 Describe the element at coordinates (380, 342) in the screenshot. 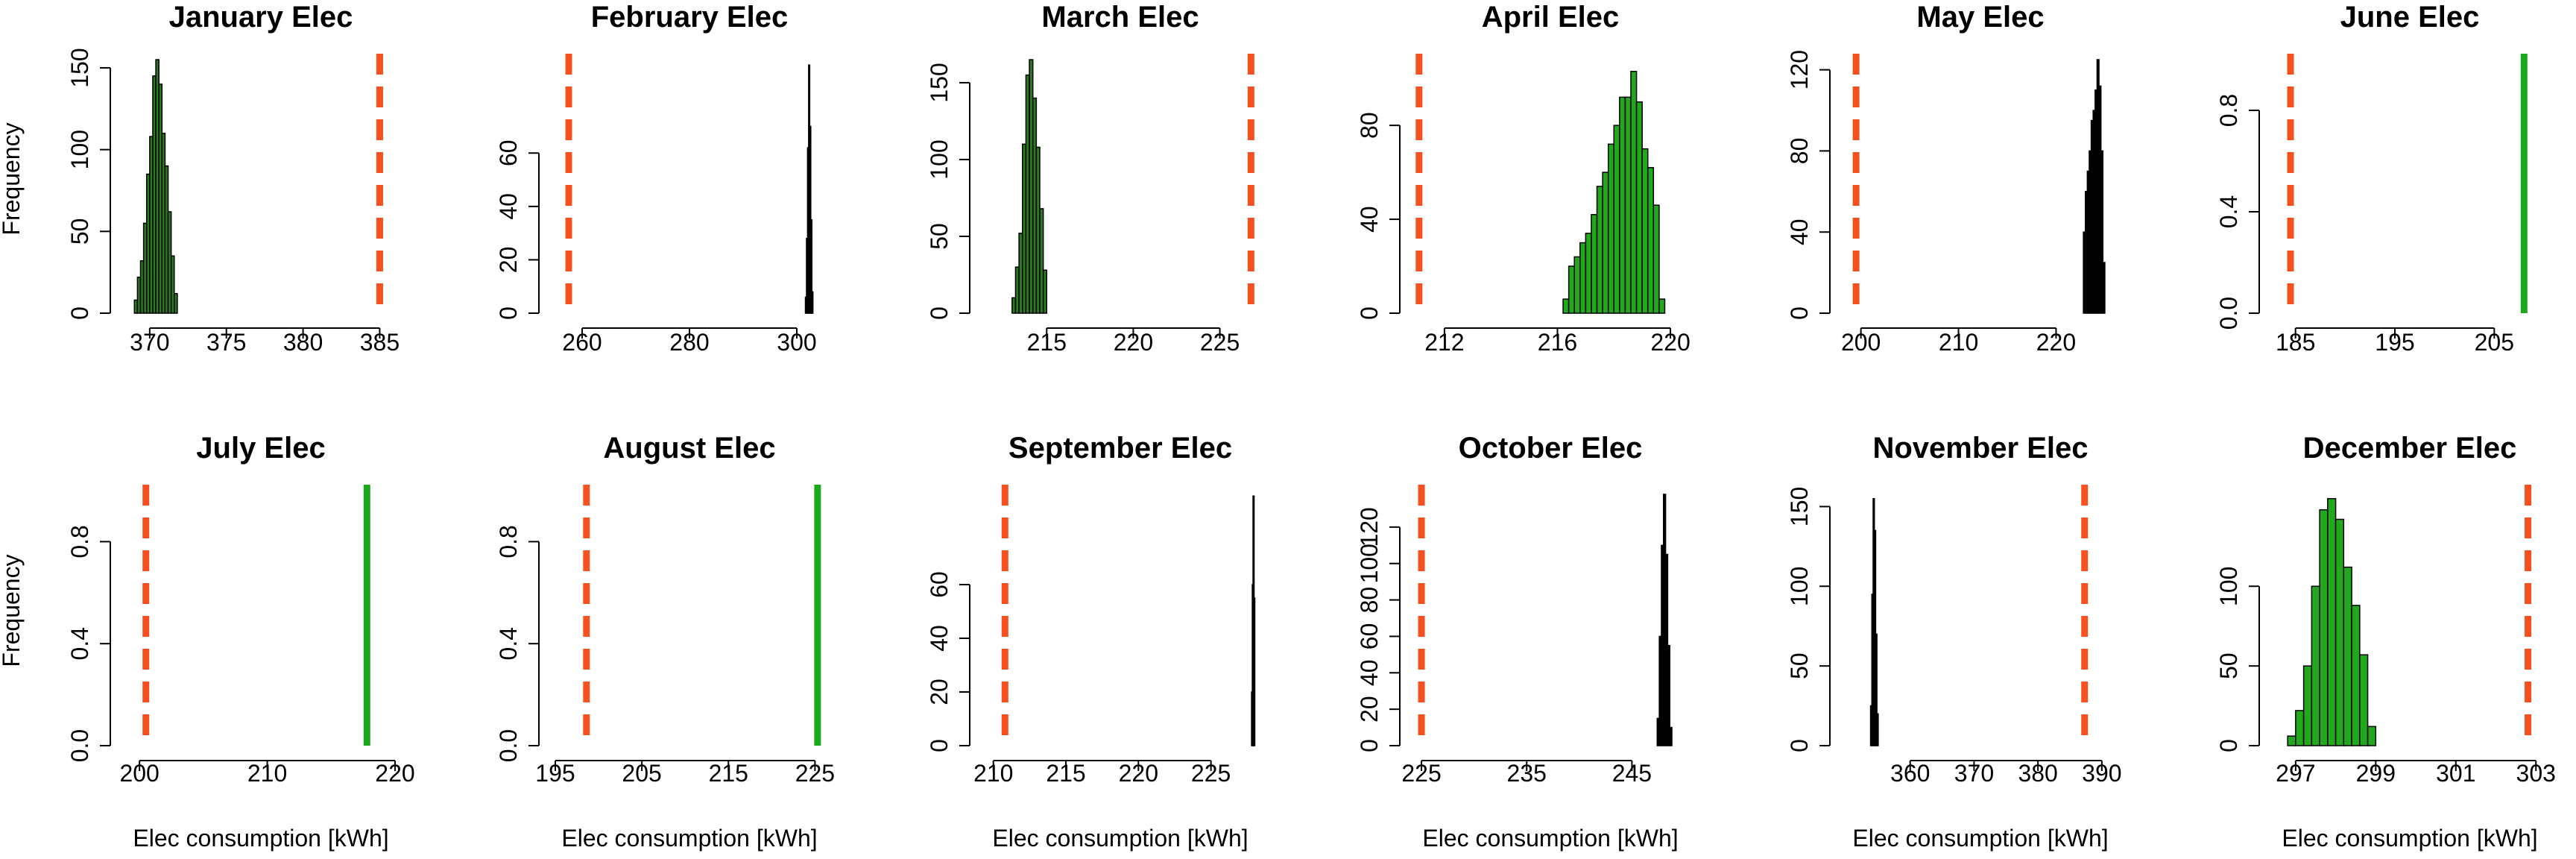

I see `x-tick-label: 385` at that location.